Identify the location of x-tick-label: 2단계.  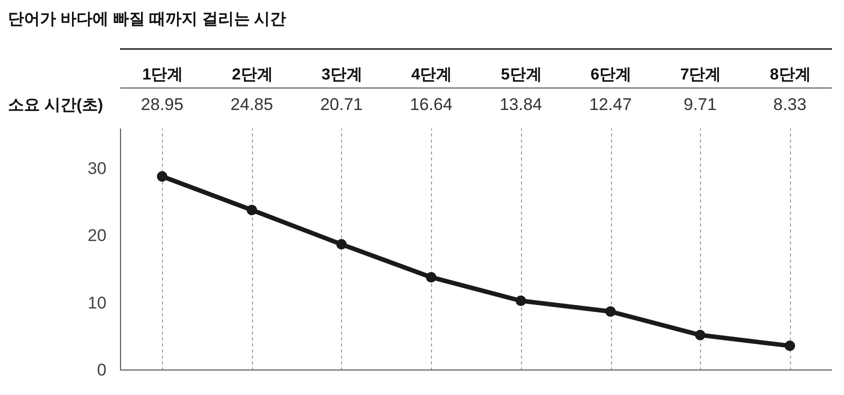
(252, 75).